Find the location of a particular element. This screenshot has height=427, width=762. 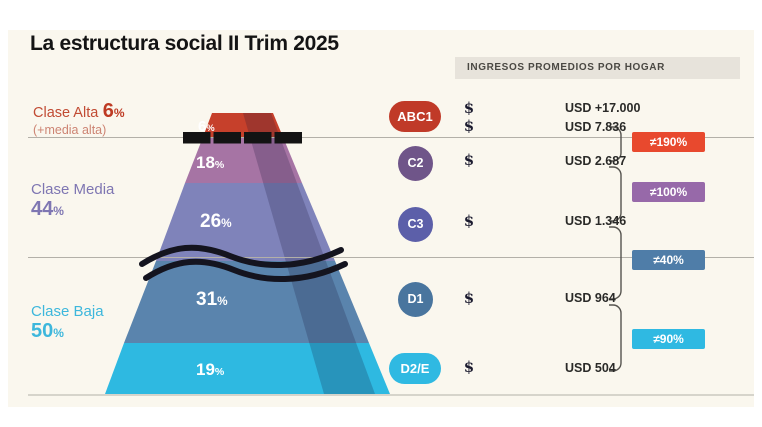

gap-badge-d1-d2e: ≠90% is located at coordinates (668, 339).